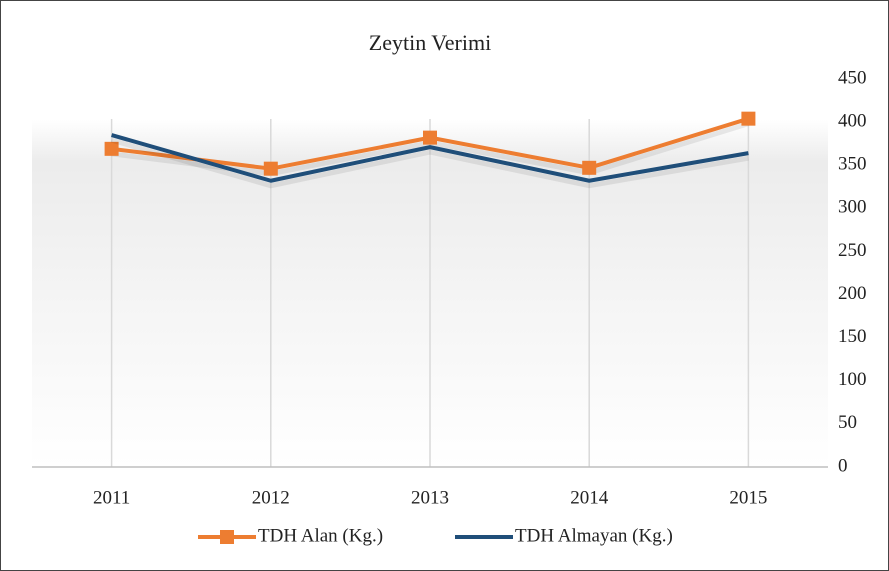 This screenshot has height=571, width=889. Describe the element at coordinates (852, 77) in the screenshot. I see `y-tick-label: 450` at that location.